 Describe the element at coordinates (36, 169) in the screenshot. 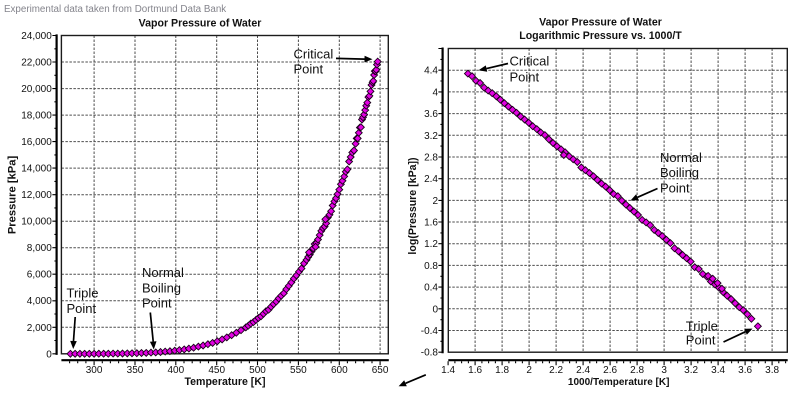

I see `svg-text: 14,000` at that location.